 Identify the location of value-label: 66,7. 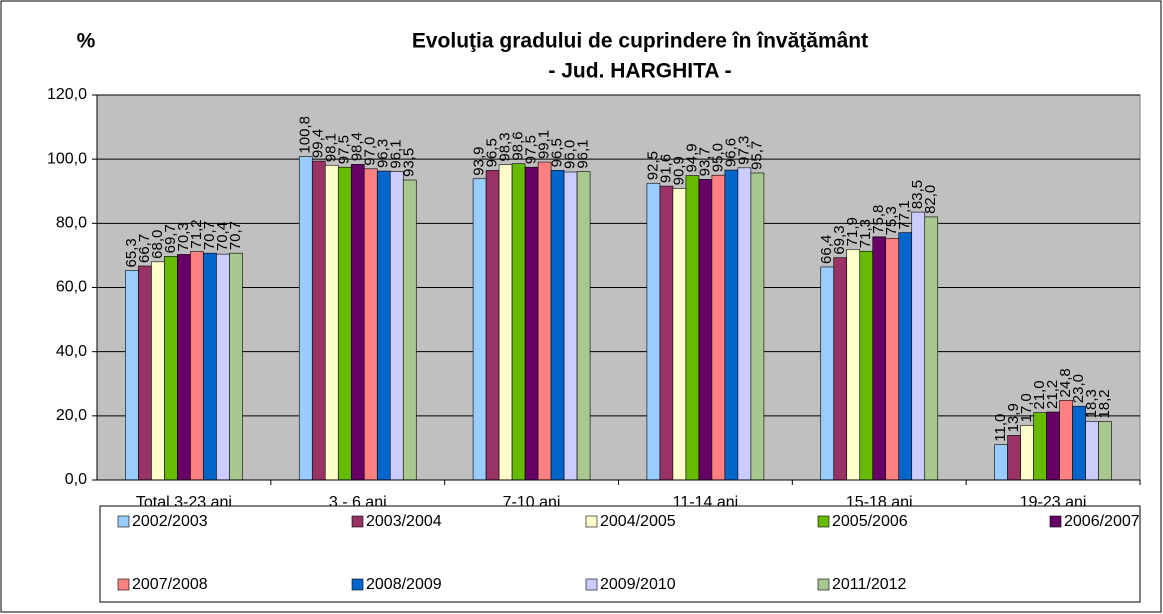
(144, 248).